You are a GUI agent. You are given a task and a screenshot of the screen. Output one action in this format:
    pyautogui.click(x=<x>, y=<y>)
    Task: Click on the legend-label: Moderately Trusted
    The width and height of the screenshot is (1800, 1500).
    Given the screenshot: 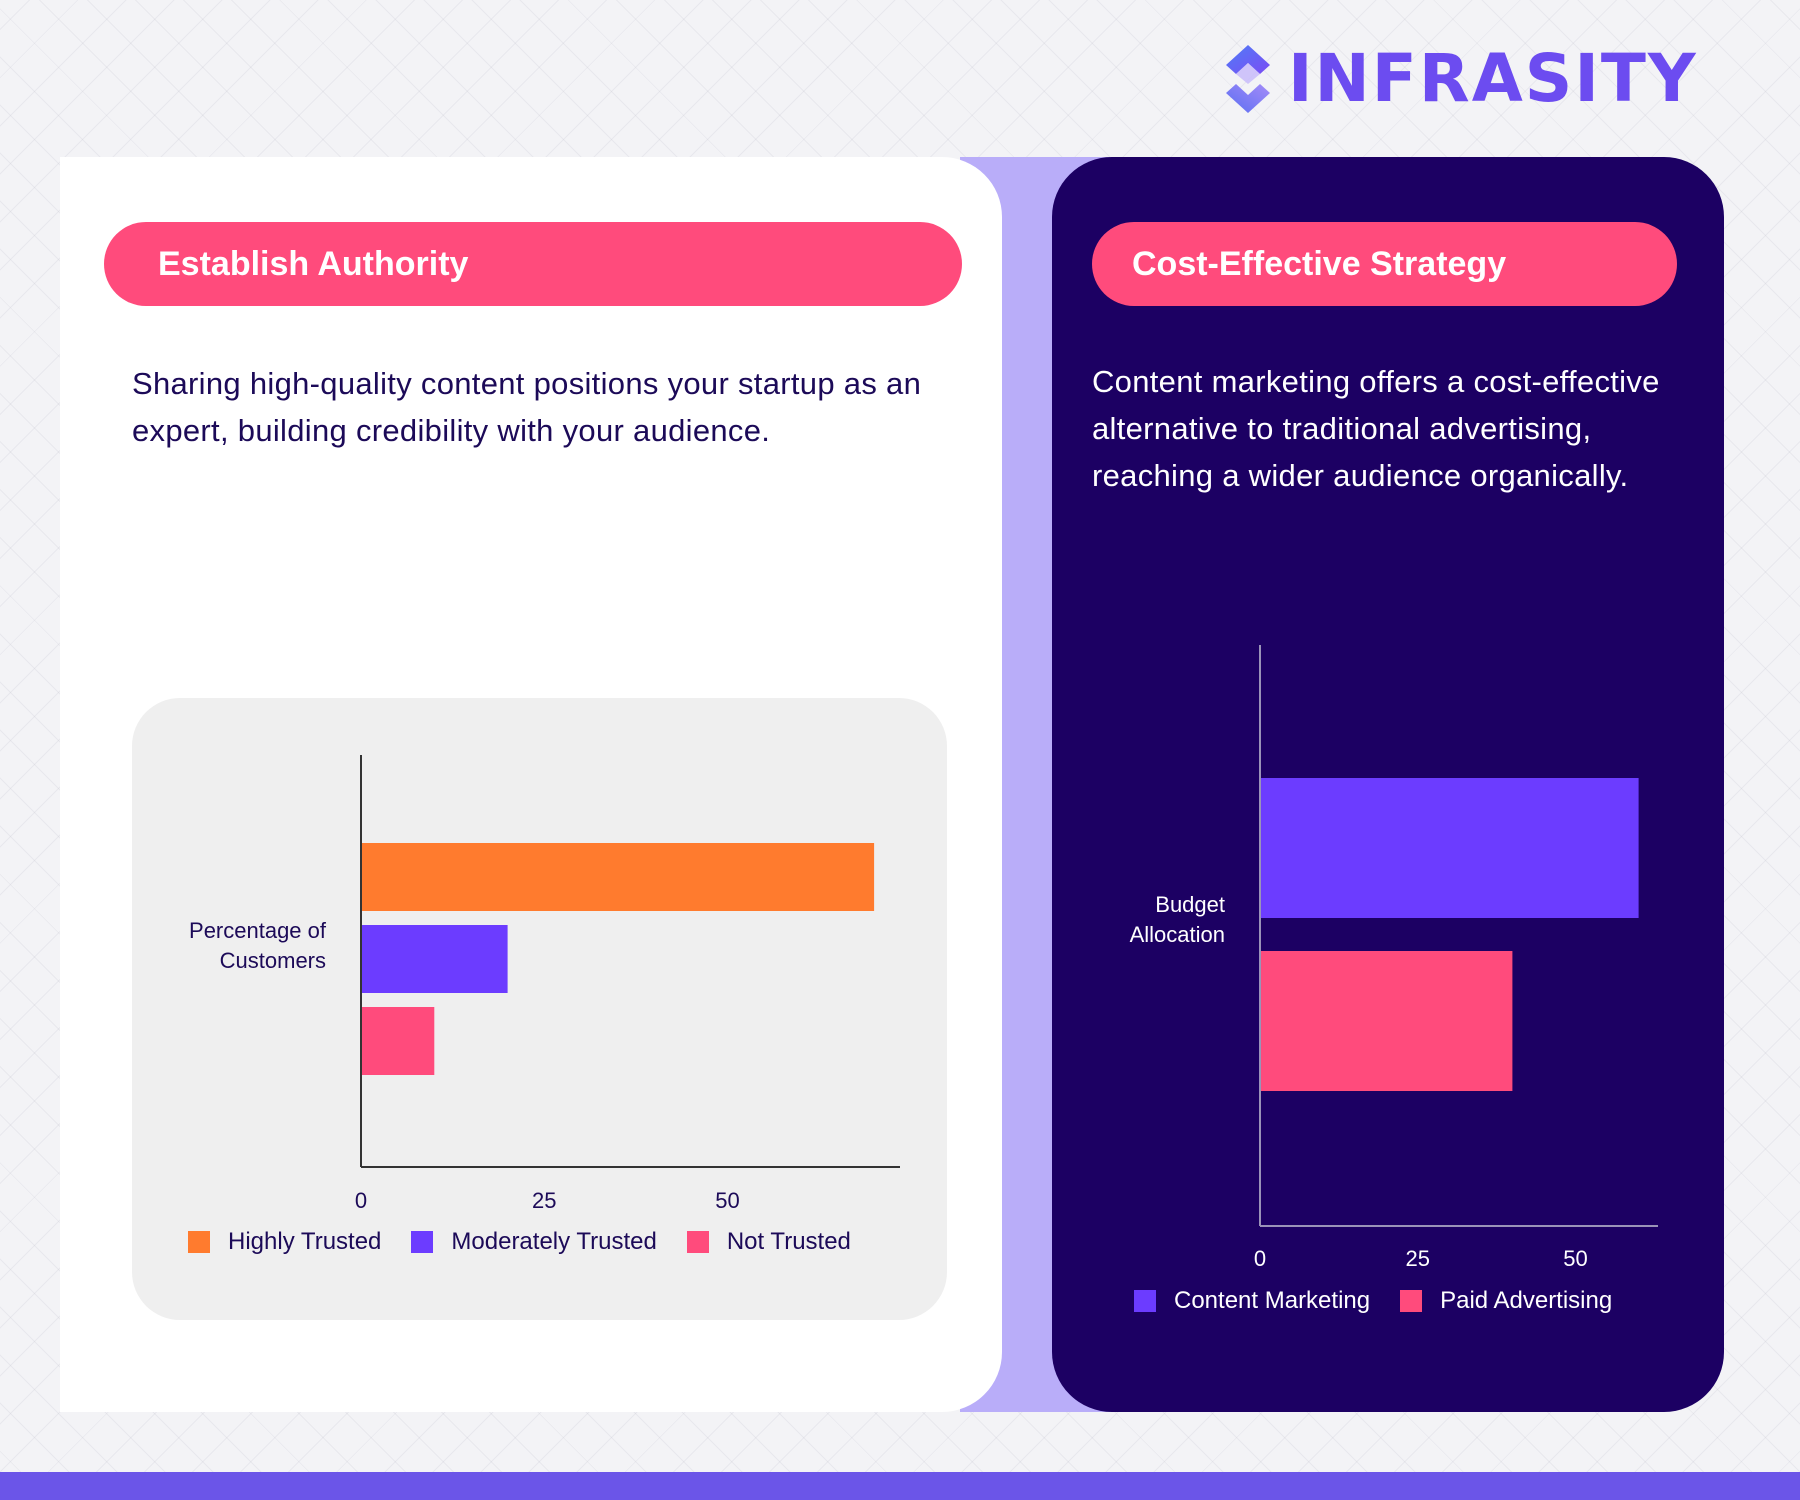 What is the action you would take?
    pyautogui.click(x=554, y=1241)
    